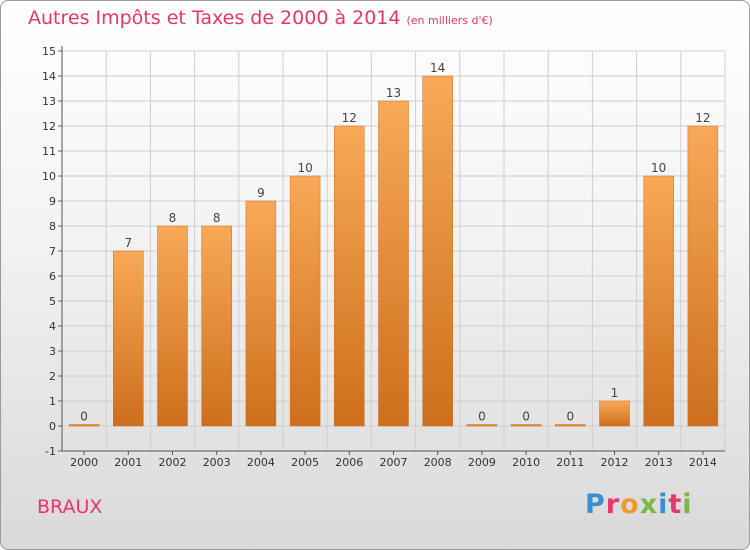  I want to click on data-label-2009: 0, so click(482, 417).